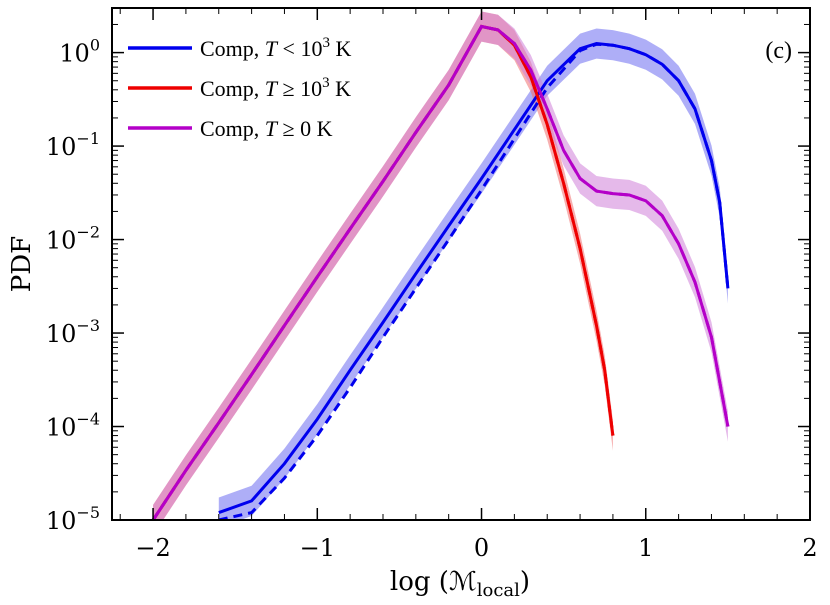 The image size is (830, 605). What do you see at coordinates (22, 264) in the screenshot?
I see `y-axis-label: PDF` at bounding box center [22, 264].